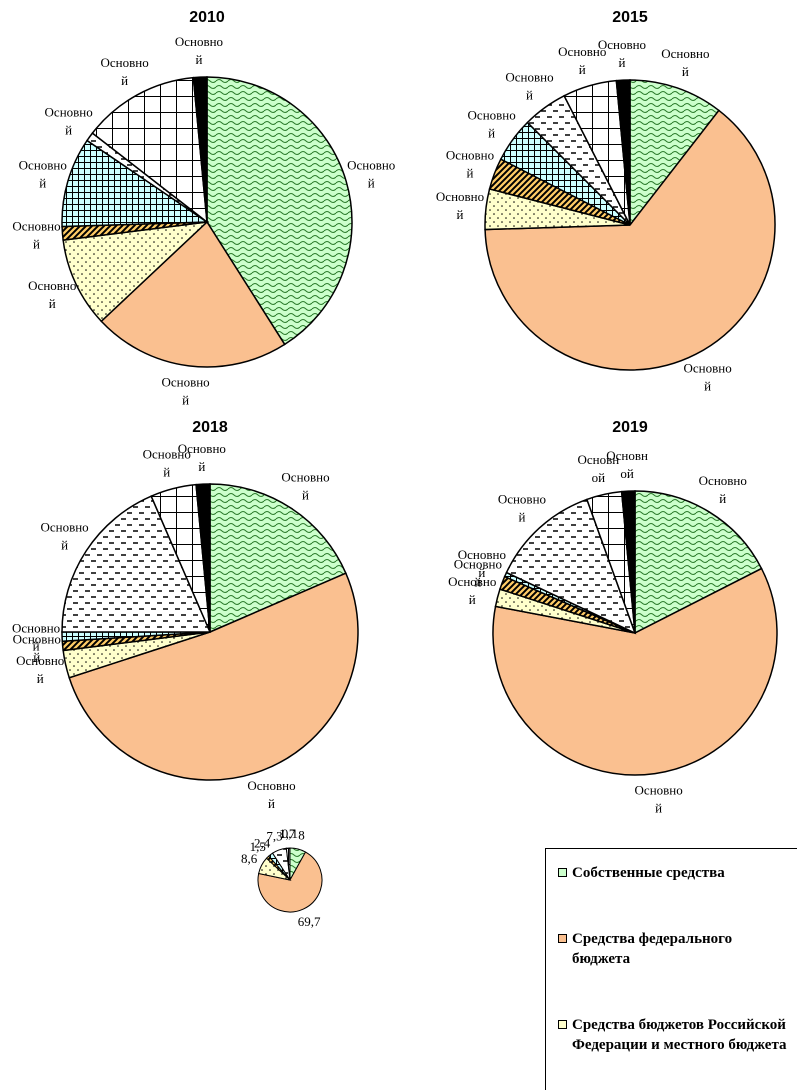 Image resolution: width=797 pixels, height=1090 pixels. I want to click on data-label-line: 7,3, so click(274, 836).